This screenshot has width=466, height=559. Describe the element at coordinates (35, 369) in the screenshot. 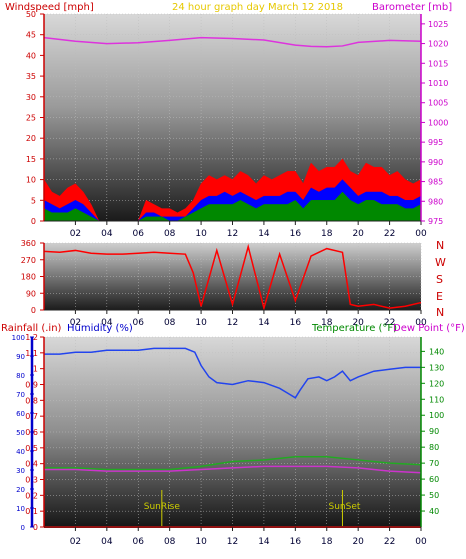

I see `rain-y-tick-label: 1` at that location.